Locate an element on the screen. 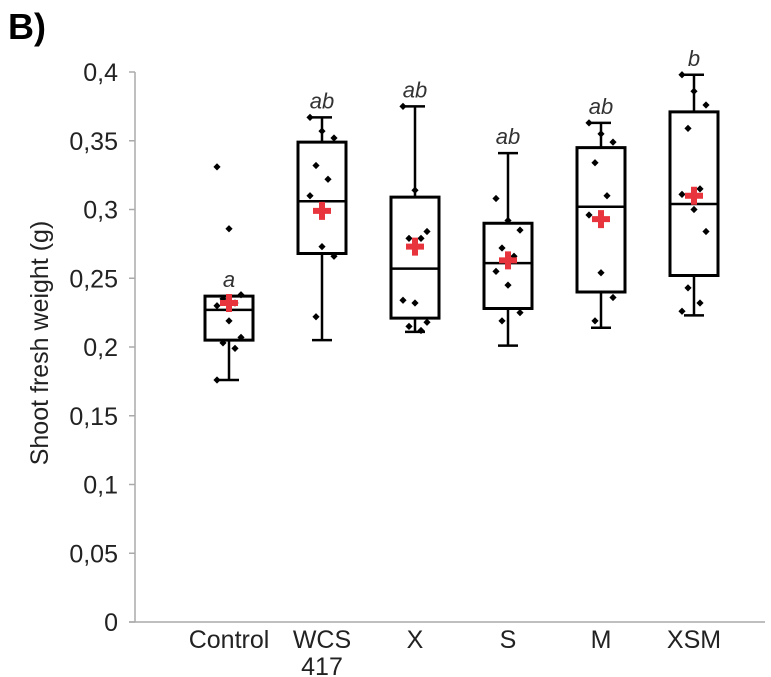  box-group: a Control is located at coordinates (229, 408).